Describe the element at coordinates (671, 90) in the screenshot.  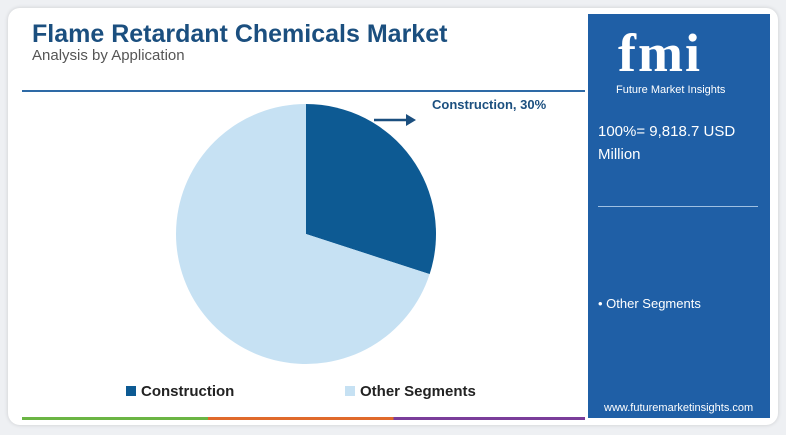
I see `logo-name: Future Market Insights` at that location.